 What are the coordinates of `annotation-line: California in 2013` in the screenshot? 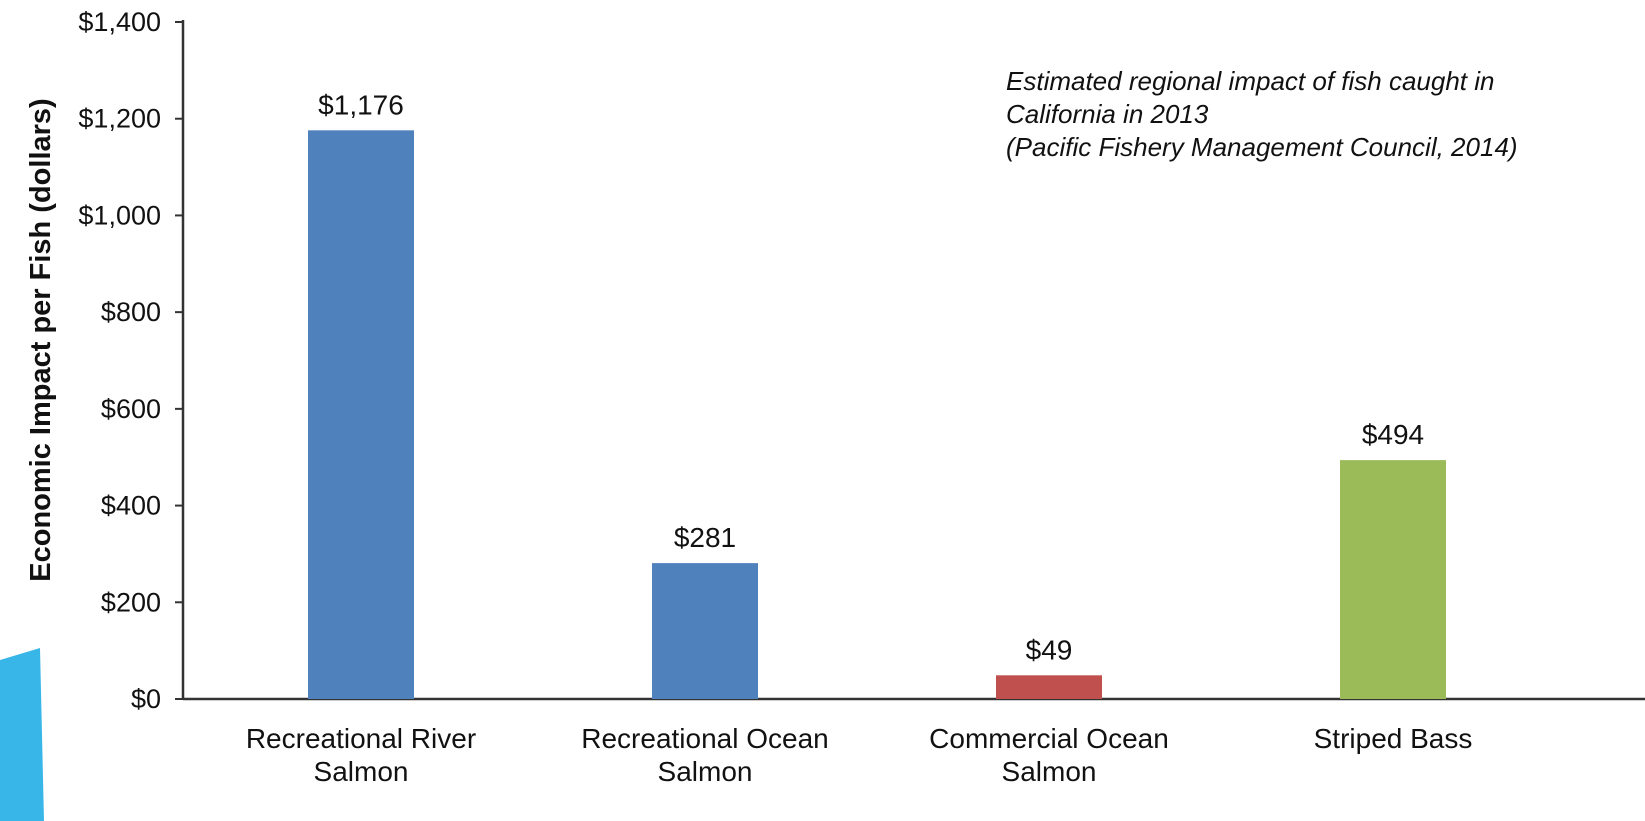 It's located at (1107, 114).